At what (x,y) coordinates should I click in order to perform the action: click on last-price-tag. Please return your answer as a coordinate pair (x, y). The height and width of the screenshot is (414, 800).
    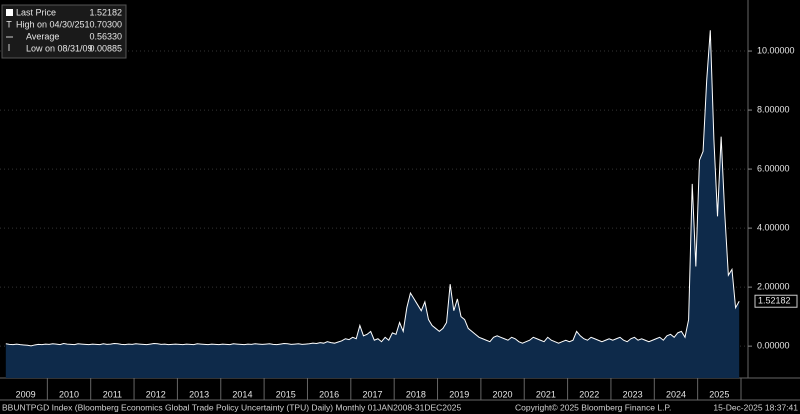
    Looking at the image, I should click on (776, 301).